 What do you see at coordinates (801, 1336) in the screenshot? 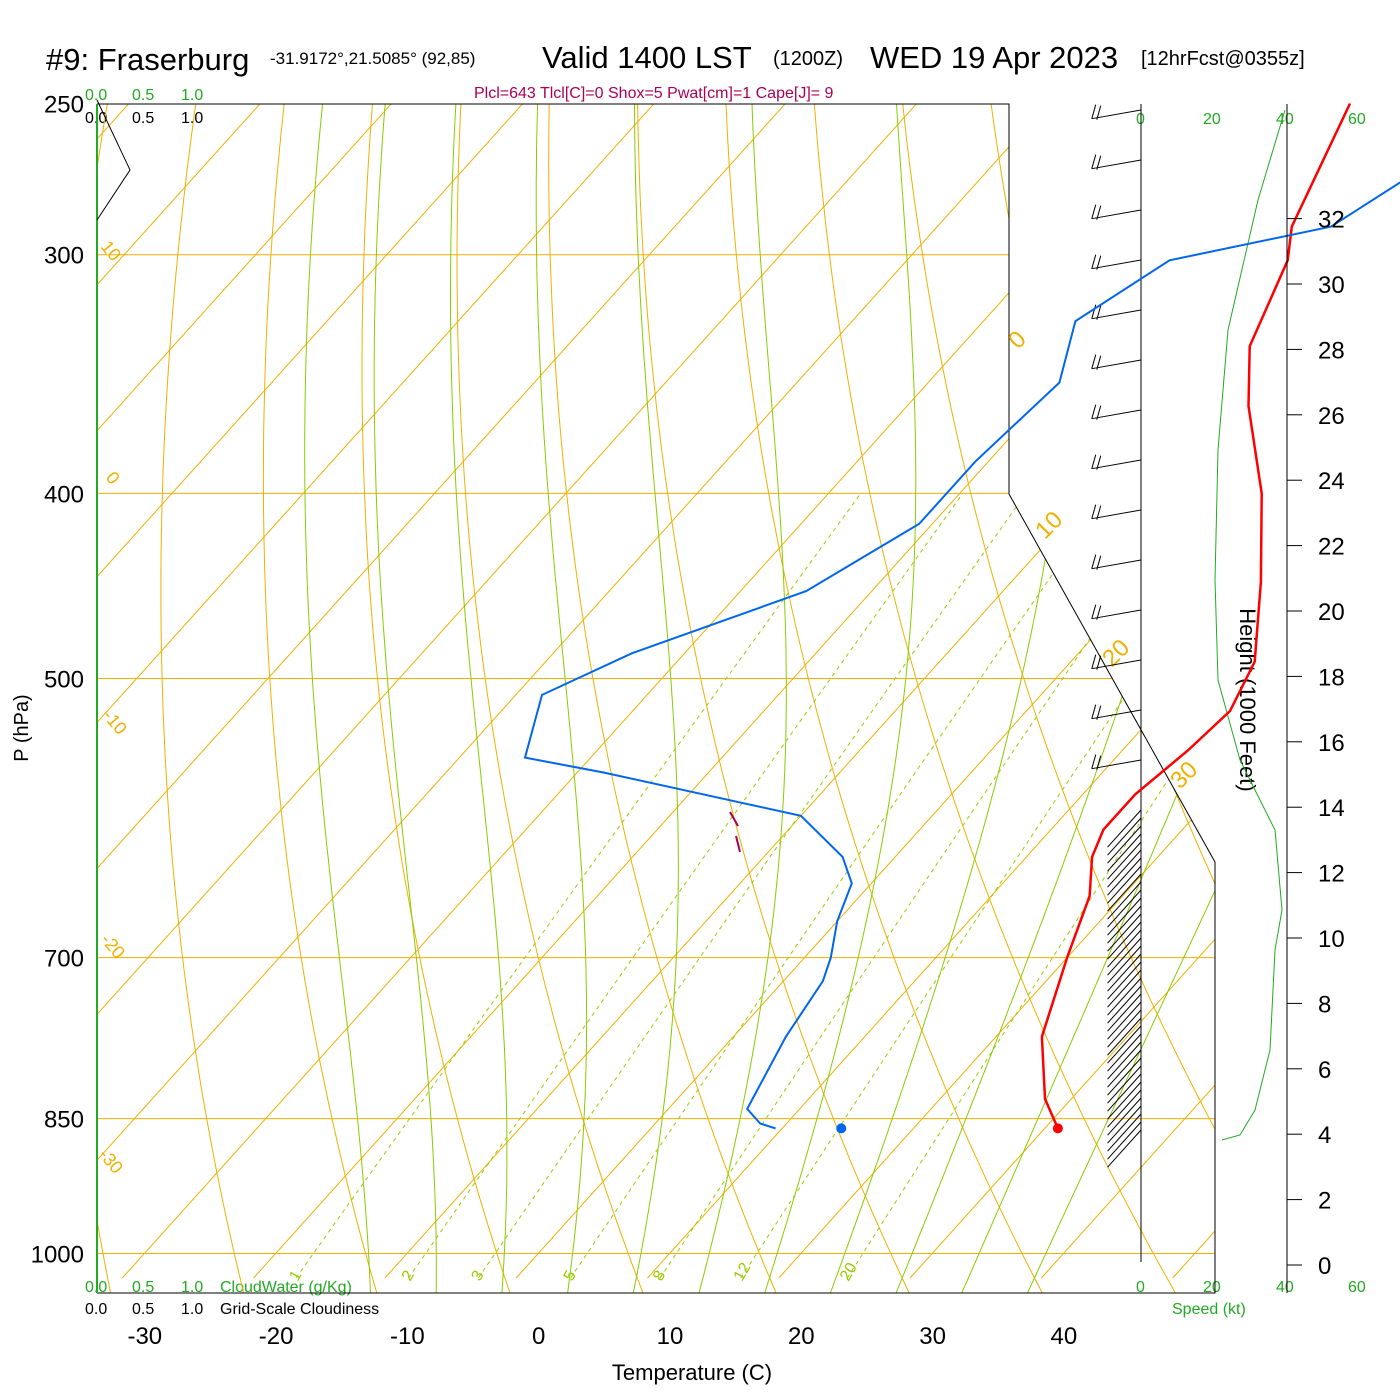
I see `temperature-tick-label: 20` at bounding box center [801, 1336].